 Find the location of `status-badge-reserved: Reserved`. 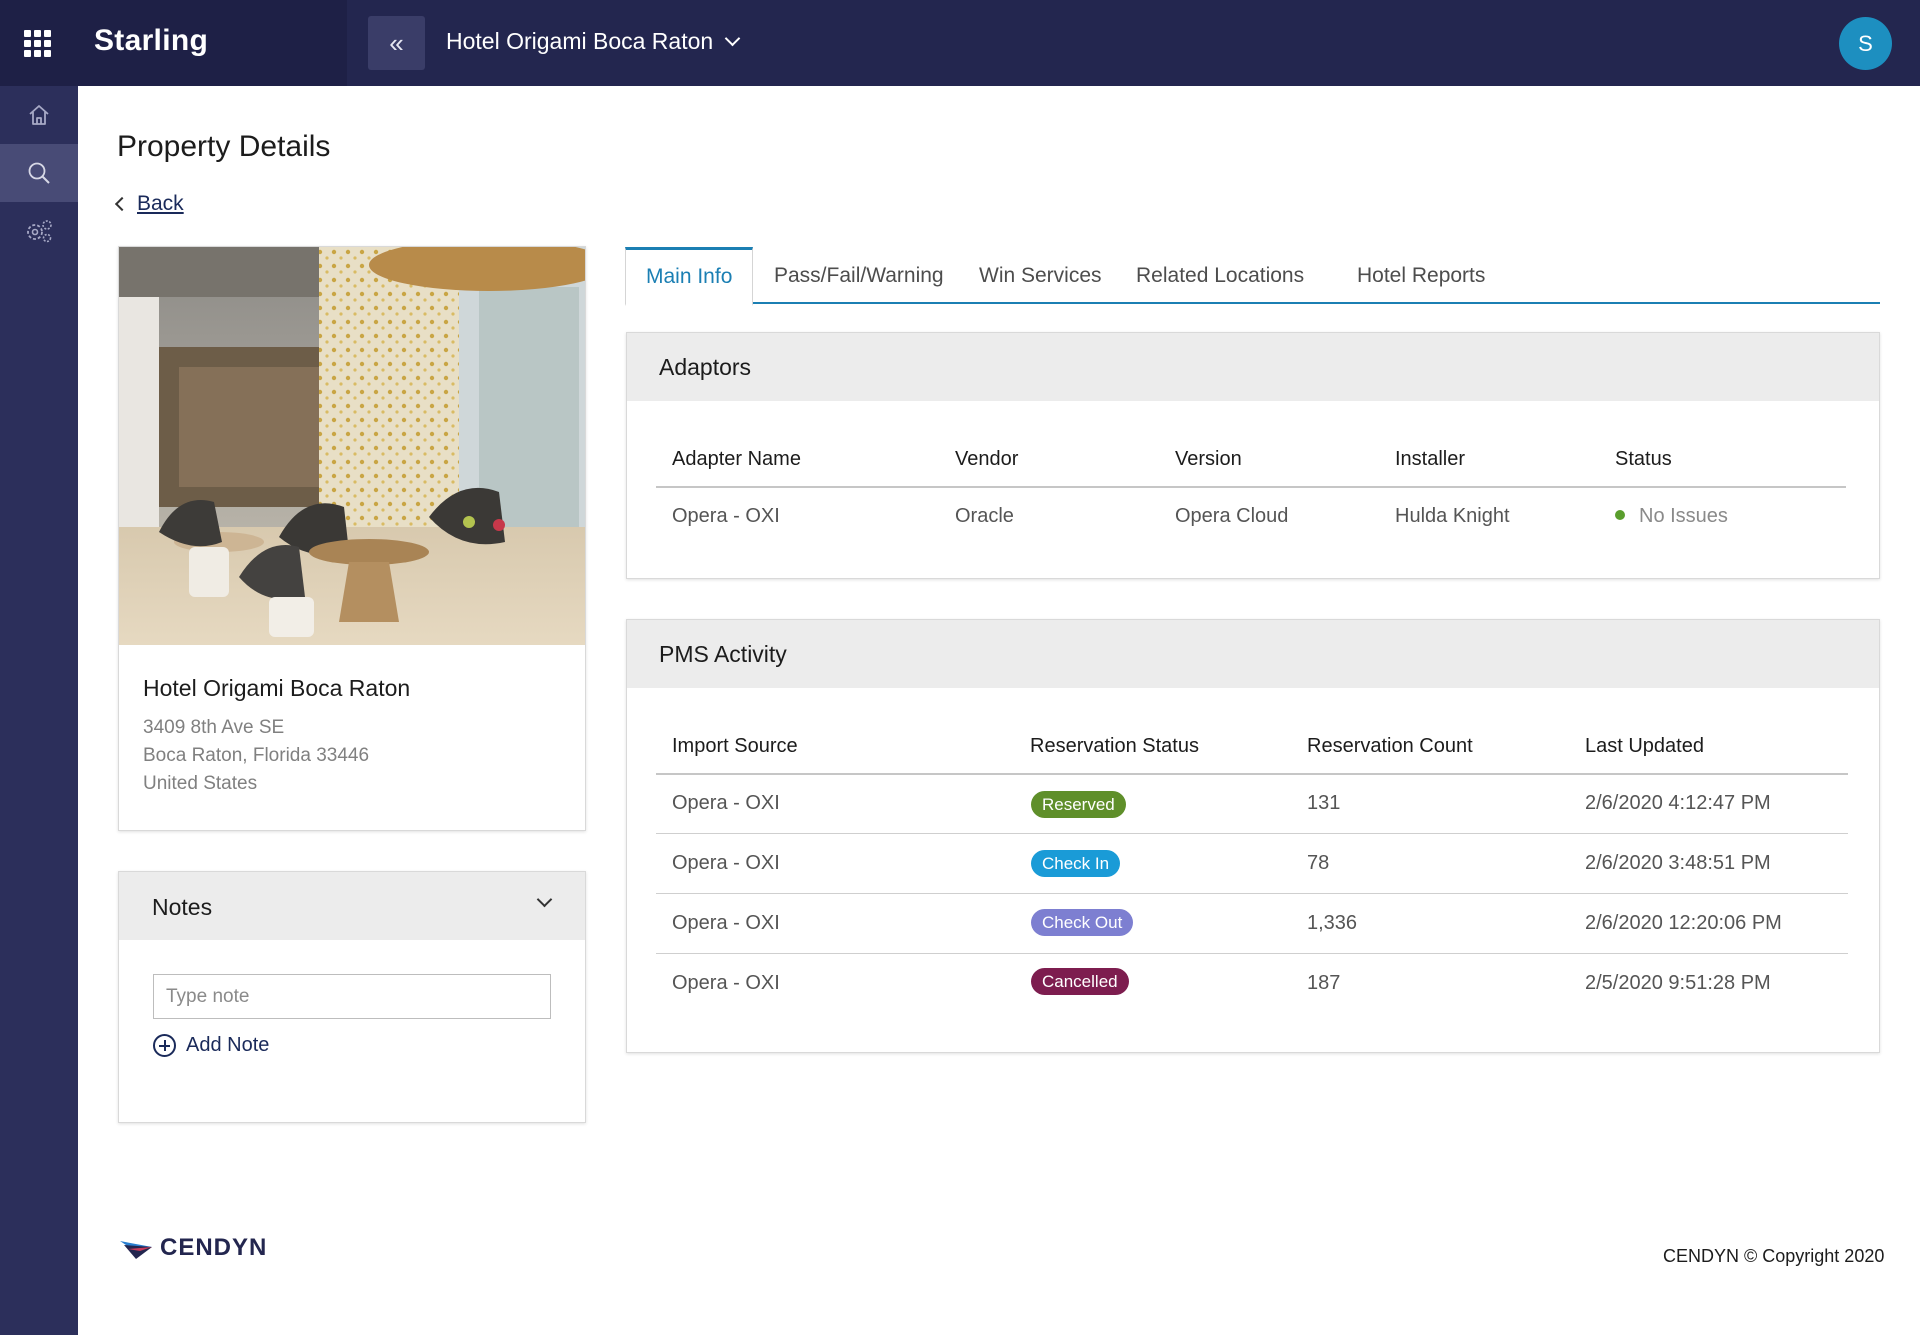

status-badge-reserved: Reserved is located at coordinates (1078, 804).